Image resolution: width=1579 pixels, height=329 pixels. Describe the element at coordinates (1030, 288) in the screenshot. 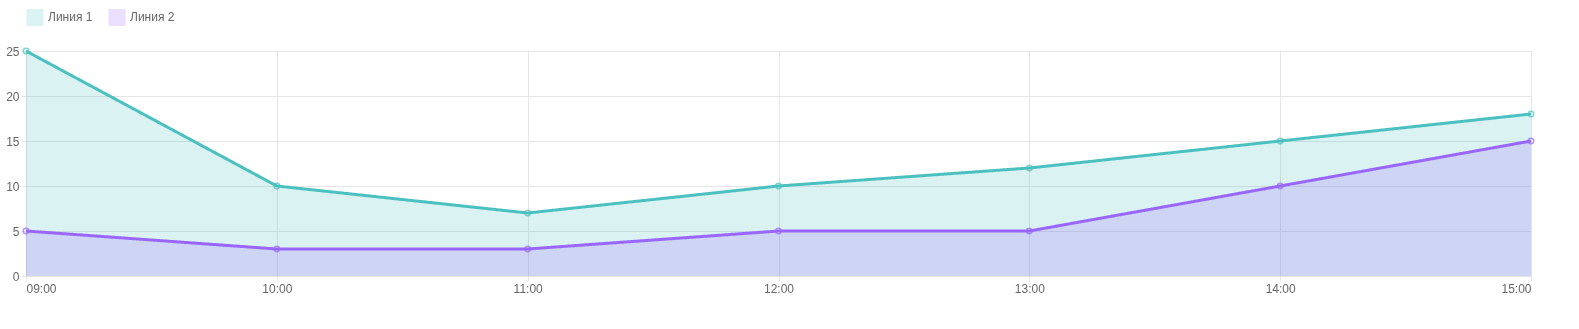

I see `x-tick-label: 13:00` at that location.